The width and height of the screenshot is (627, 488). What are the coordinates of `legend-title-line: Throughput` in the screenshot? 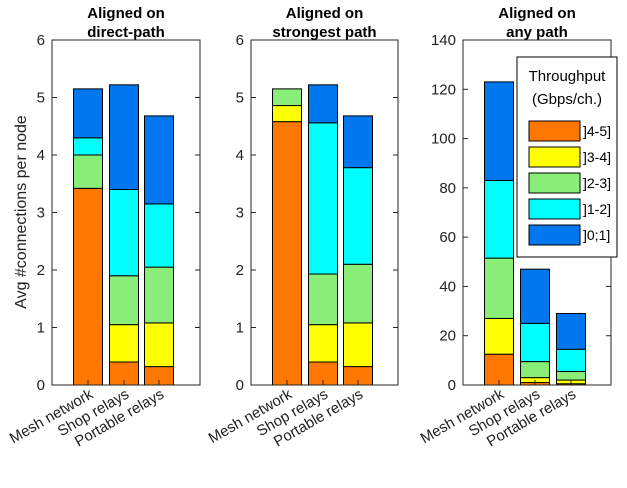 It's located at (568, 76).